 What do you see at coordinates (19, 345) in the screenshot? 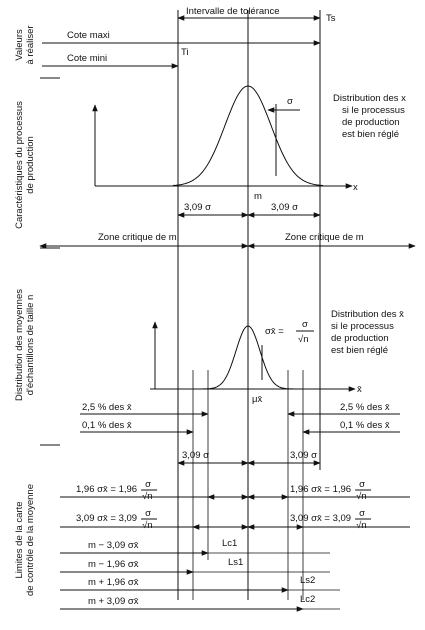
I see `side-label: Distribution des moyennes` at bounding box center [19, 345].